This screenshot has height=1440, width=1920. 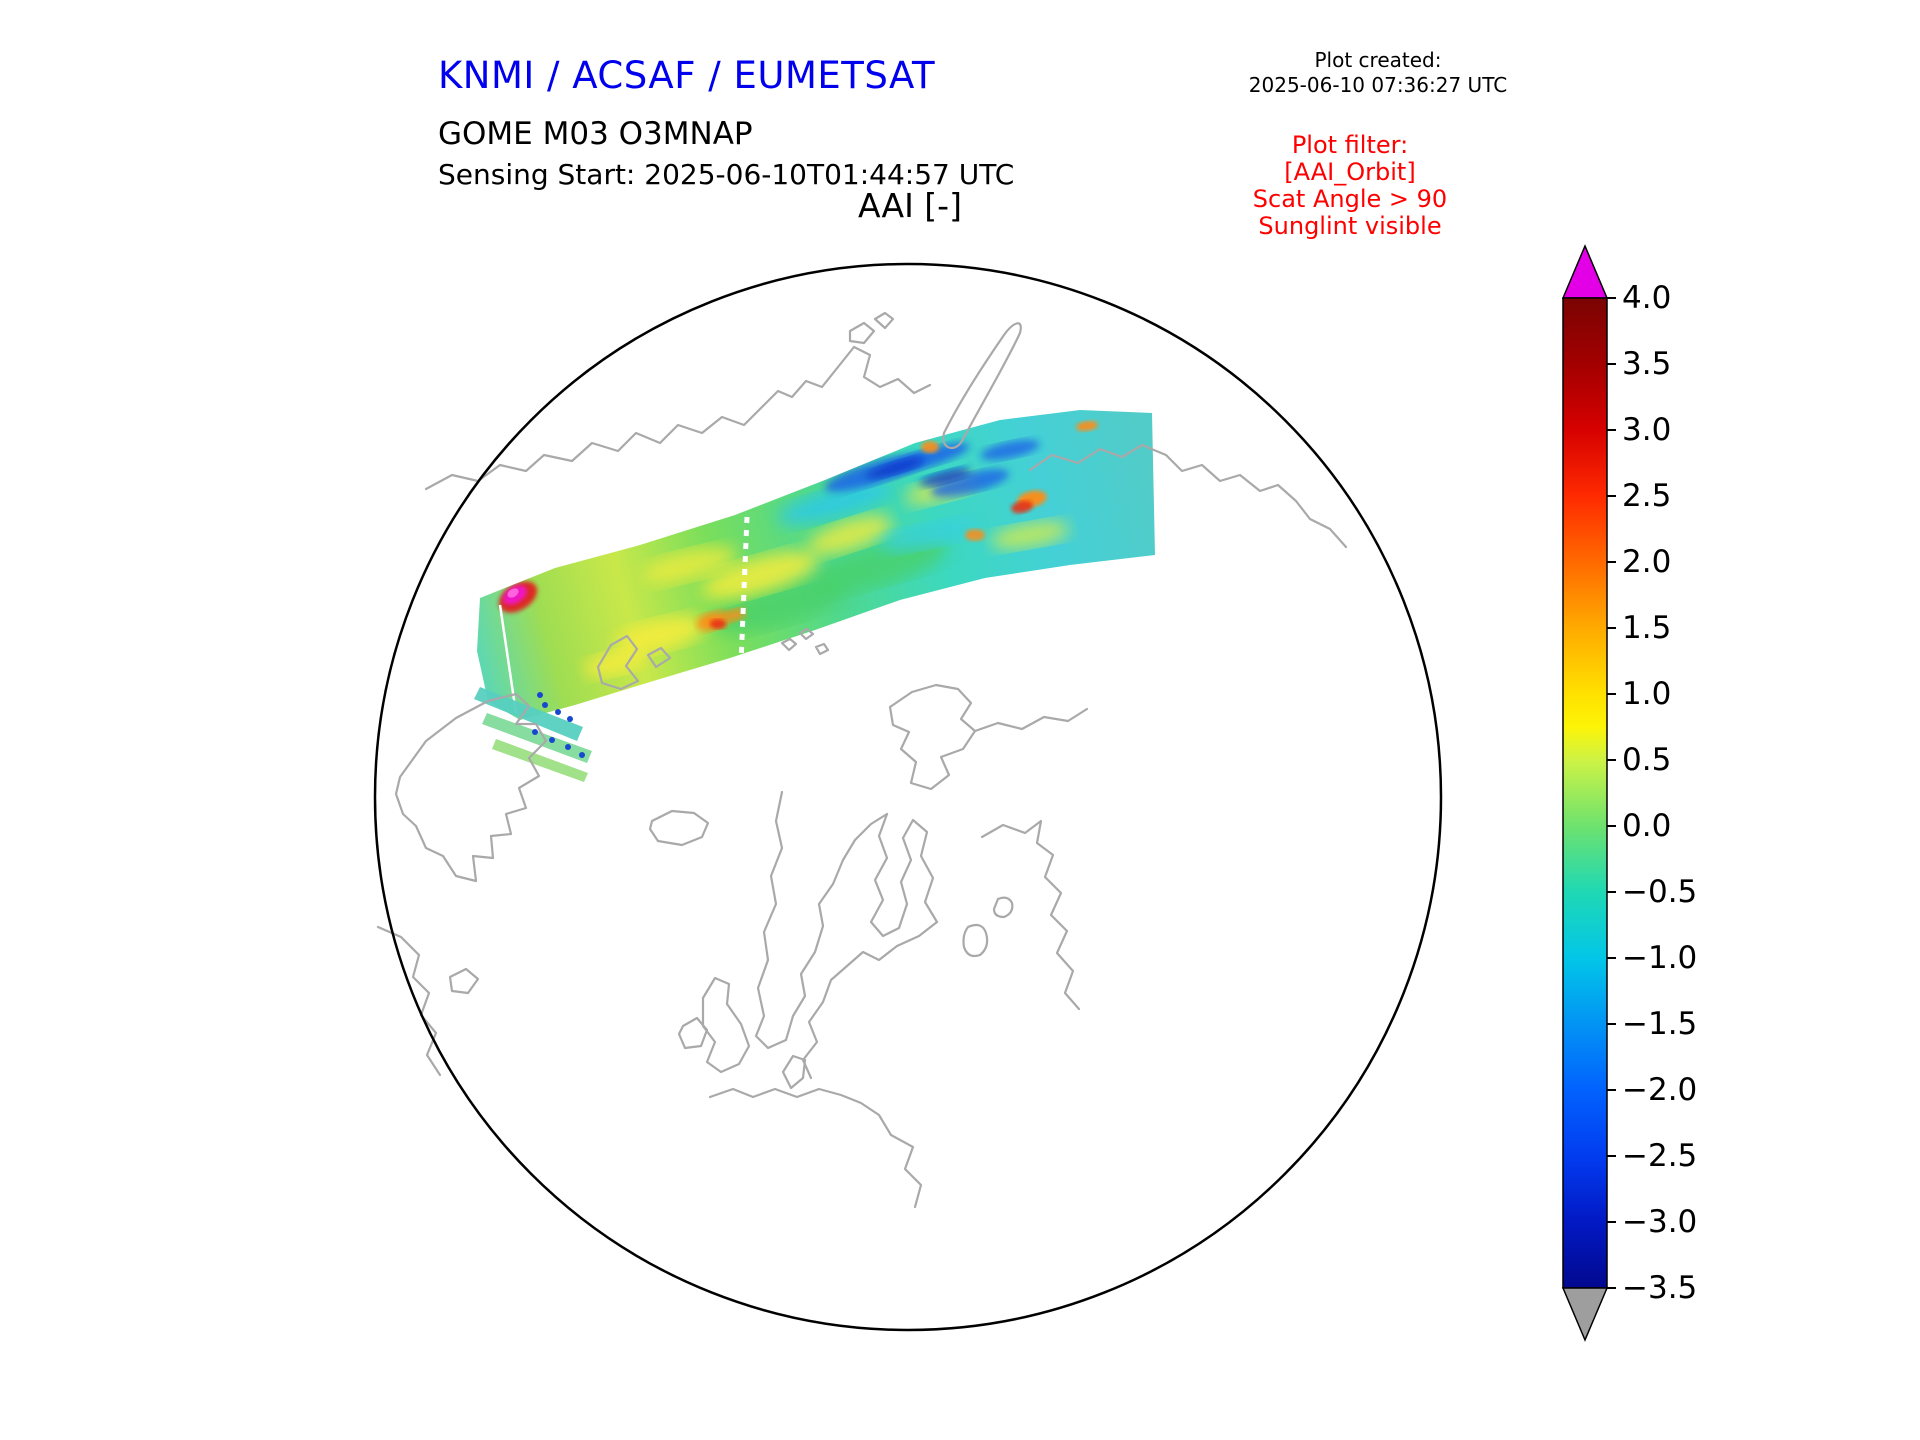 What do you see at coordinates (595, 134) in the screenshot?
I see `product-title: GOME M03 O3MNAP` at bounding box center [595, 134].